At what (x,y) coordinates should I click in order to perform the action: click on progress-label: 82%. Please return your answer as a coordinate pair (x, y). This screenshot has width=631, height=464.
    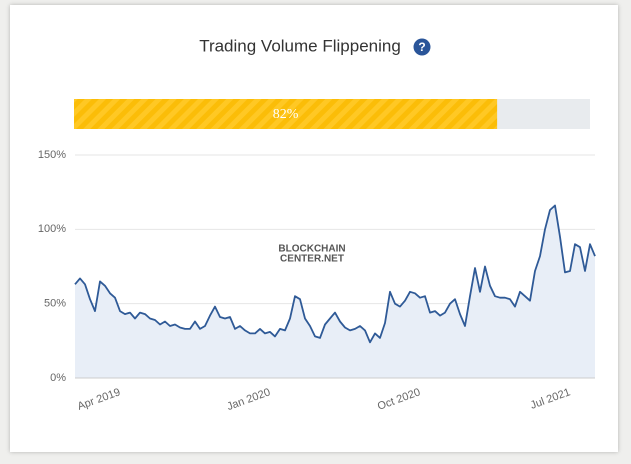
    Looking at the image, I should click on (286, 114).